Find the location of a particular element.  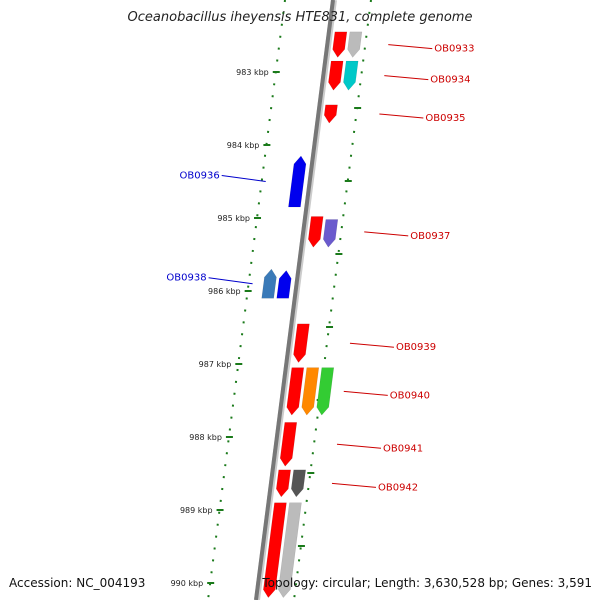

ruler-tick-label: 985 kbp is located at coordinates (233, 218).